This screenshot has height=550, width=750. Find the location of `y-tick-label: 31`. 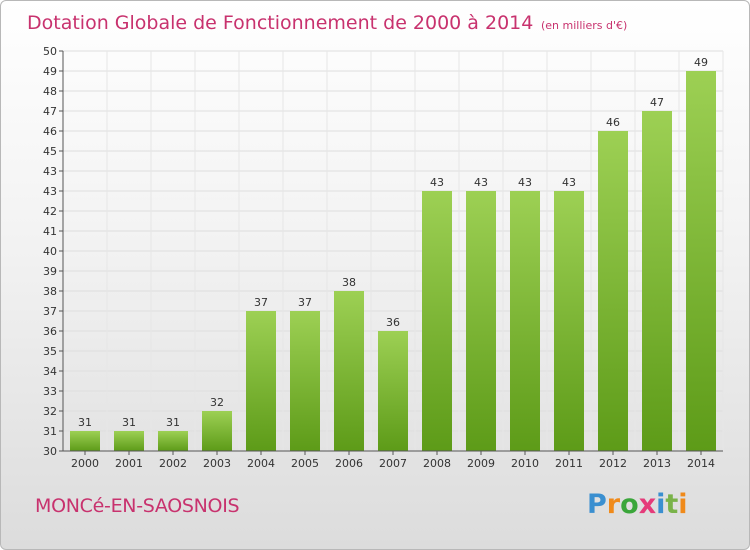

y-tick-label: 31 is located at coordinates (50, 431).